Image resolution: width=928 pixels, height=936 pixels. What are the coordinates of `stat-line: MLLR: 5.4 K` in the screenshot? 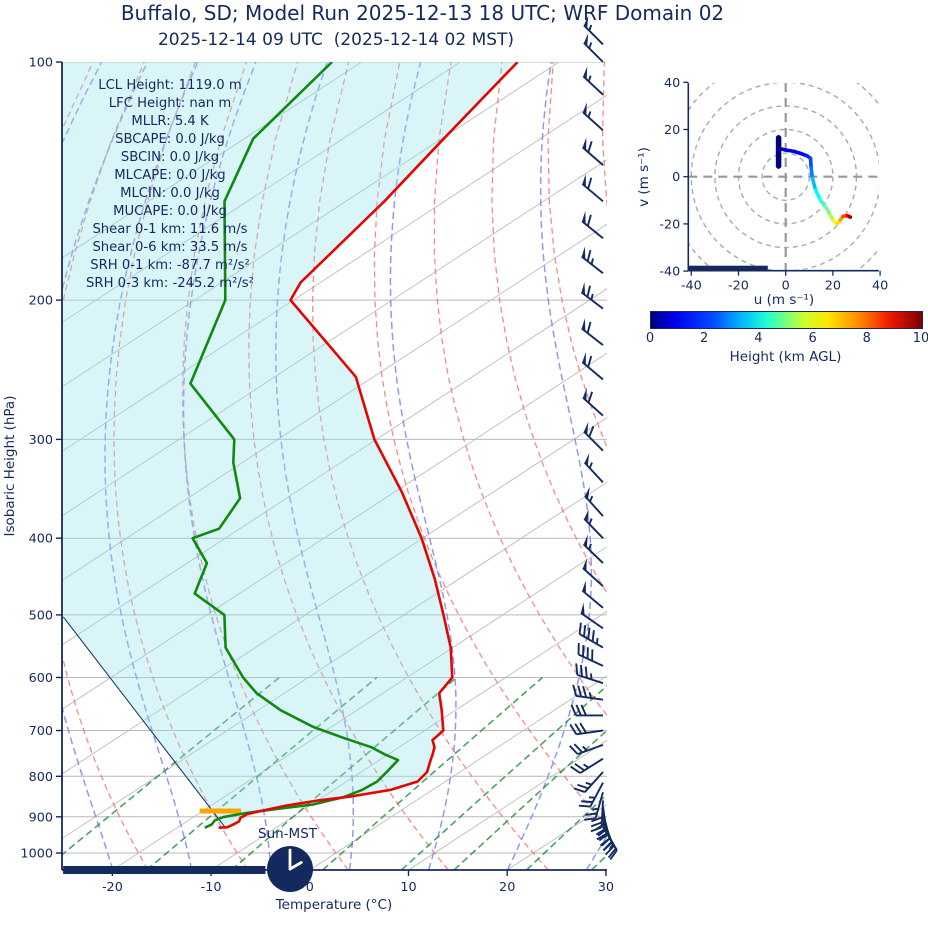 It's located at (170, 121).